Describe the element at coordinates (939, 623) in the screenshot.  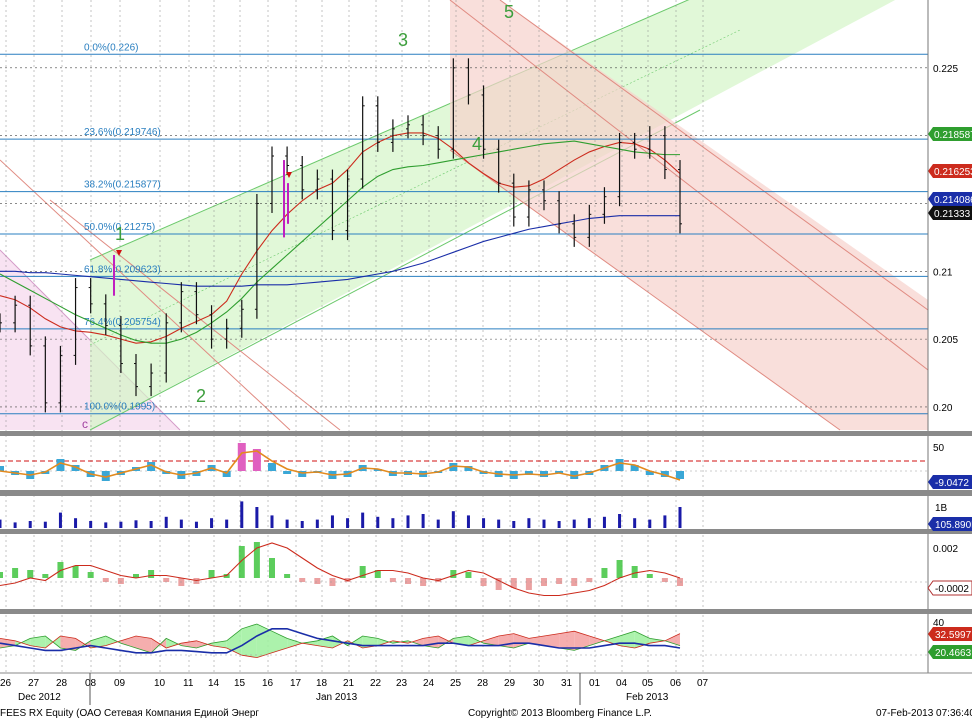
I see `dmi-tick: 40` at that location.